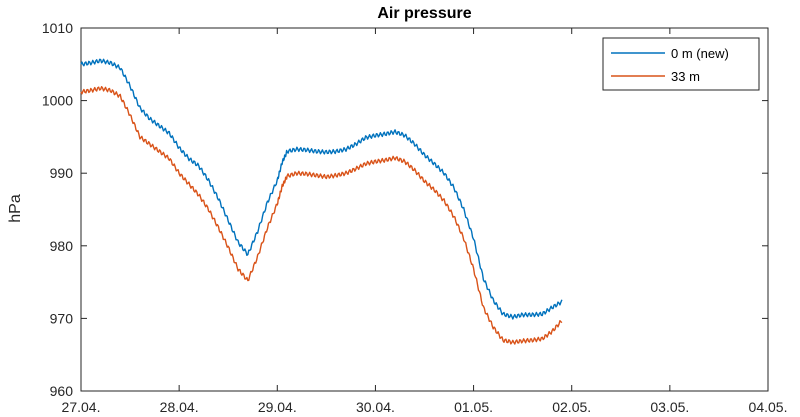 Image resolution: width=800 pixels, height=417 pixels. Describe the element at coordinates (57, 101) in the screenshot. I see `y-tick-label: 1000` at that location.